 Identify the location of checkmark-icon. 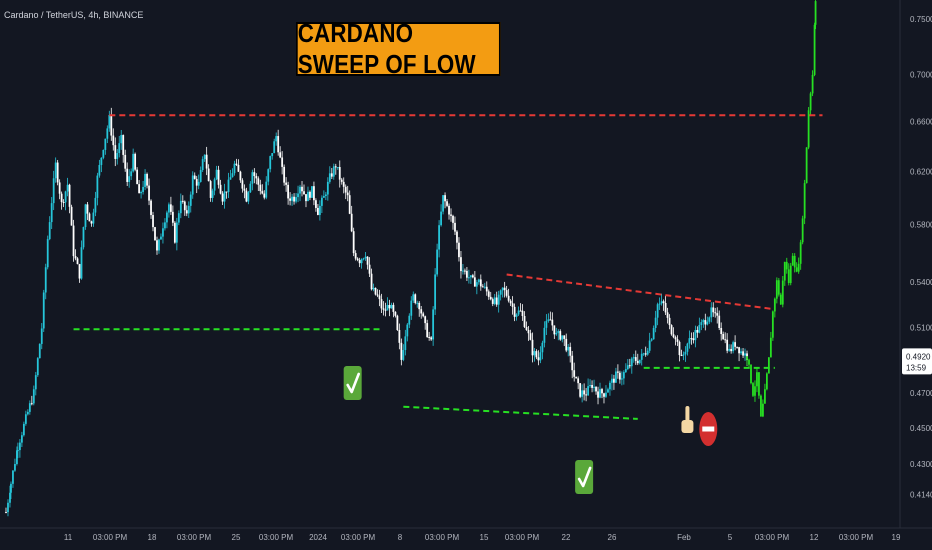
(584, 477).